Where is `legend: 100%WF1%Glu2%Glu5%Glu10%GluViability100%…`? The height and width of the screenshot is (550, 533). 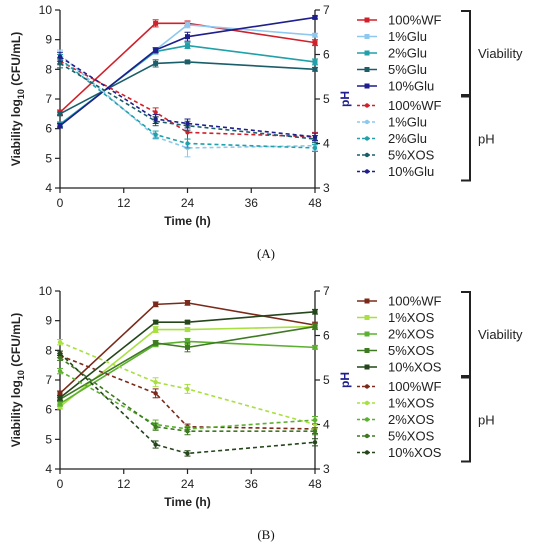
legend: 100%WF1%Glu2%Glu5%Glu10%GluViability100%… is located at coordinates (440, 96).